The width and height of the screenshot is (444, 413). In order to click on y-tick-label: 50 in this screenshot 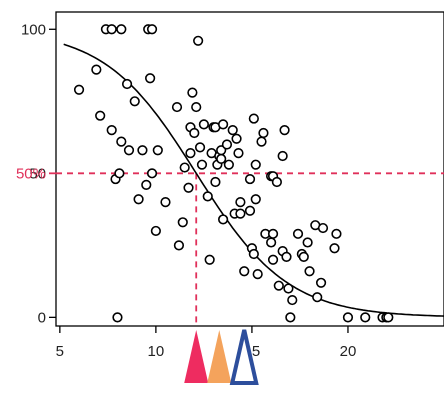, I will do `click(37, 173)`.